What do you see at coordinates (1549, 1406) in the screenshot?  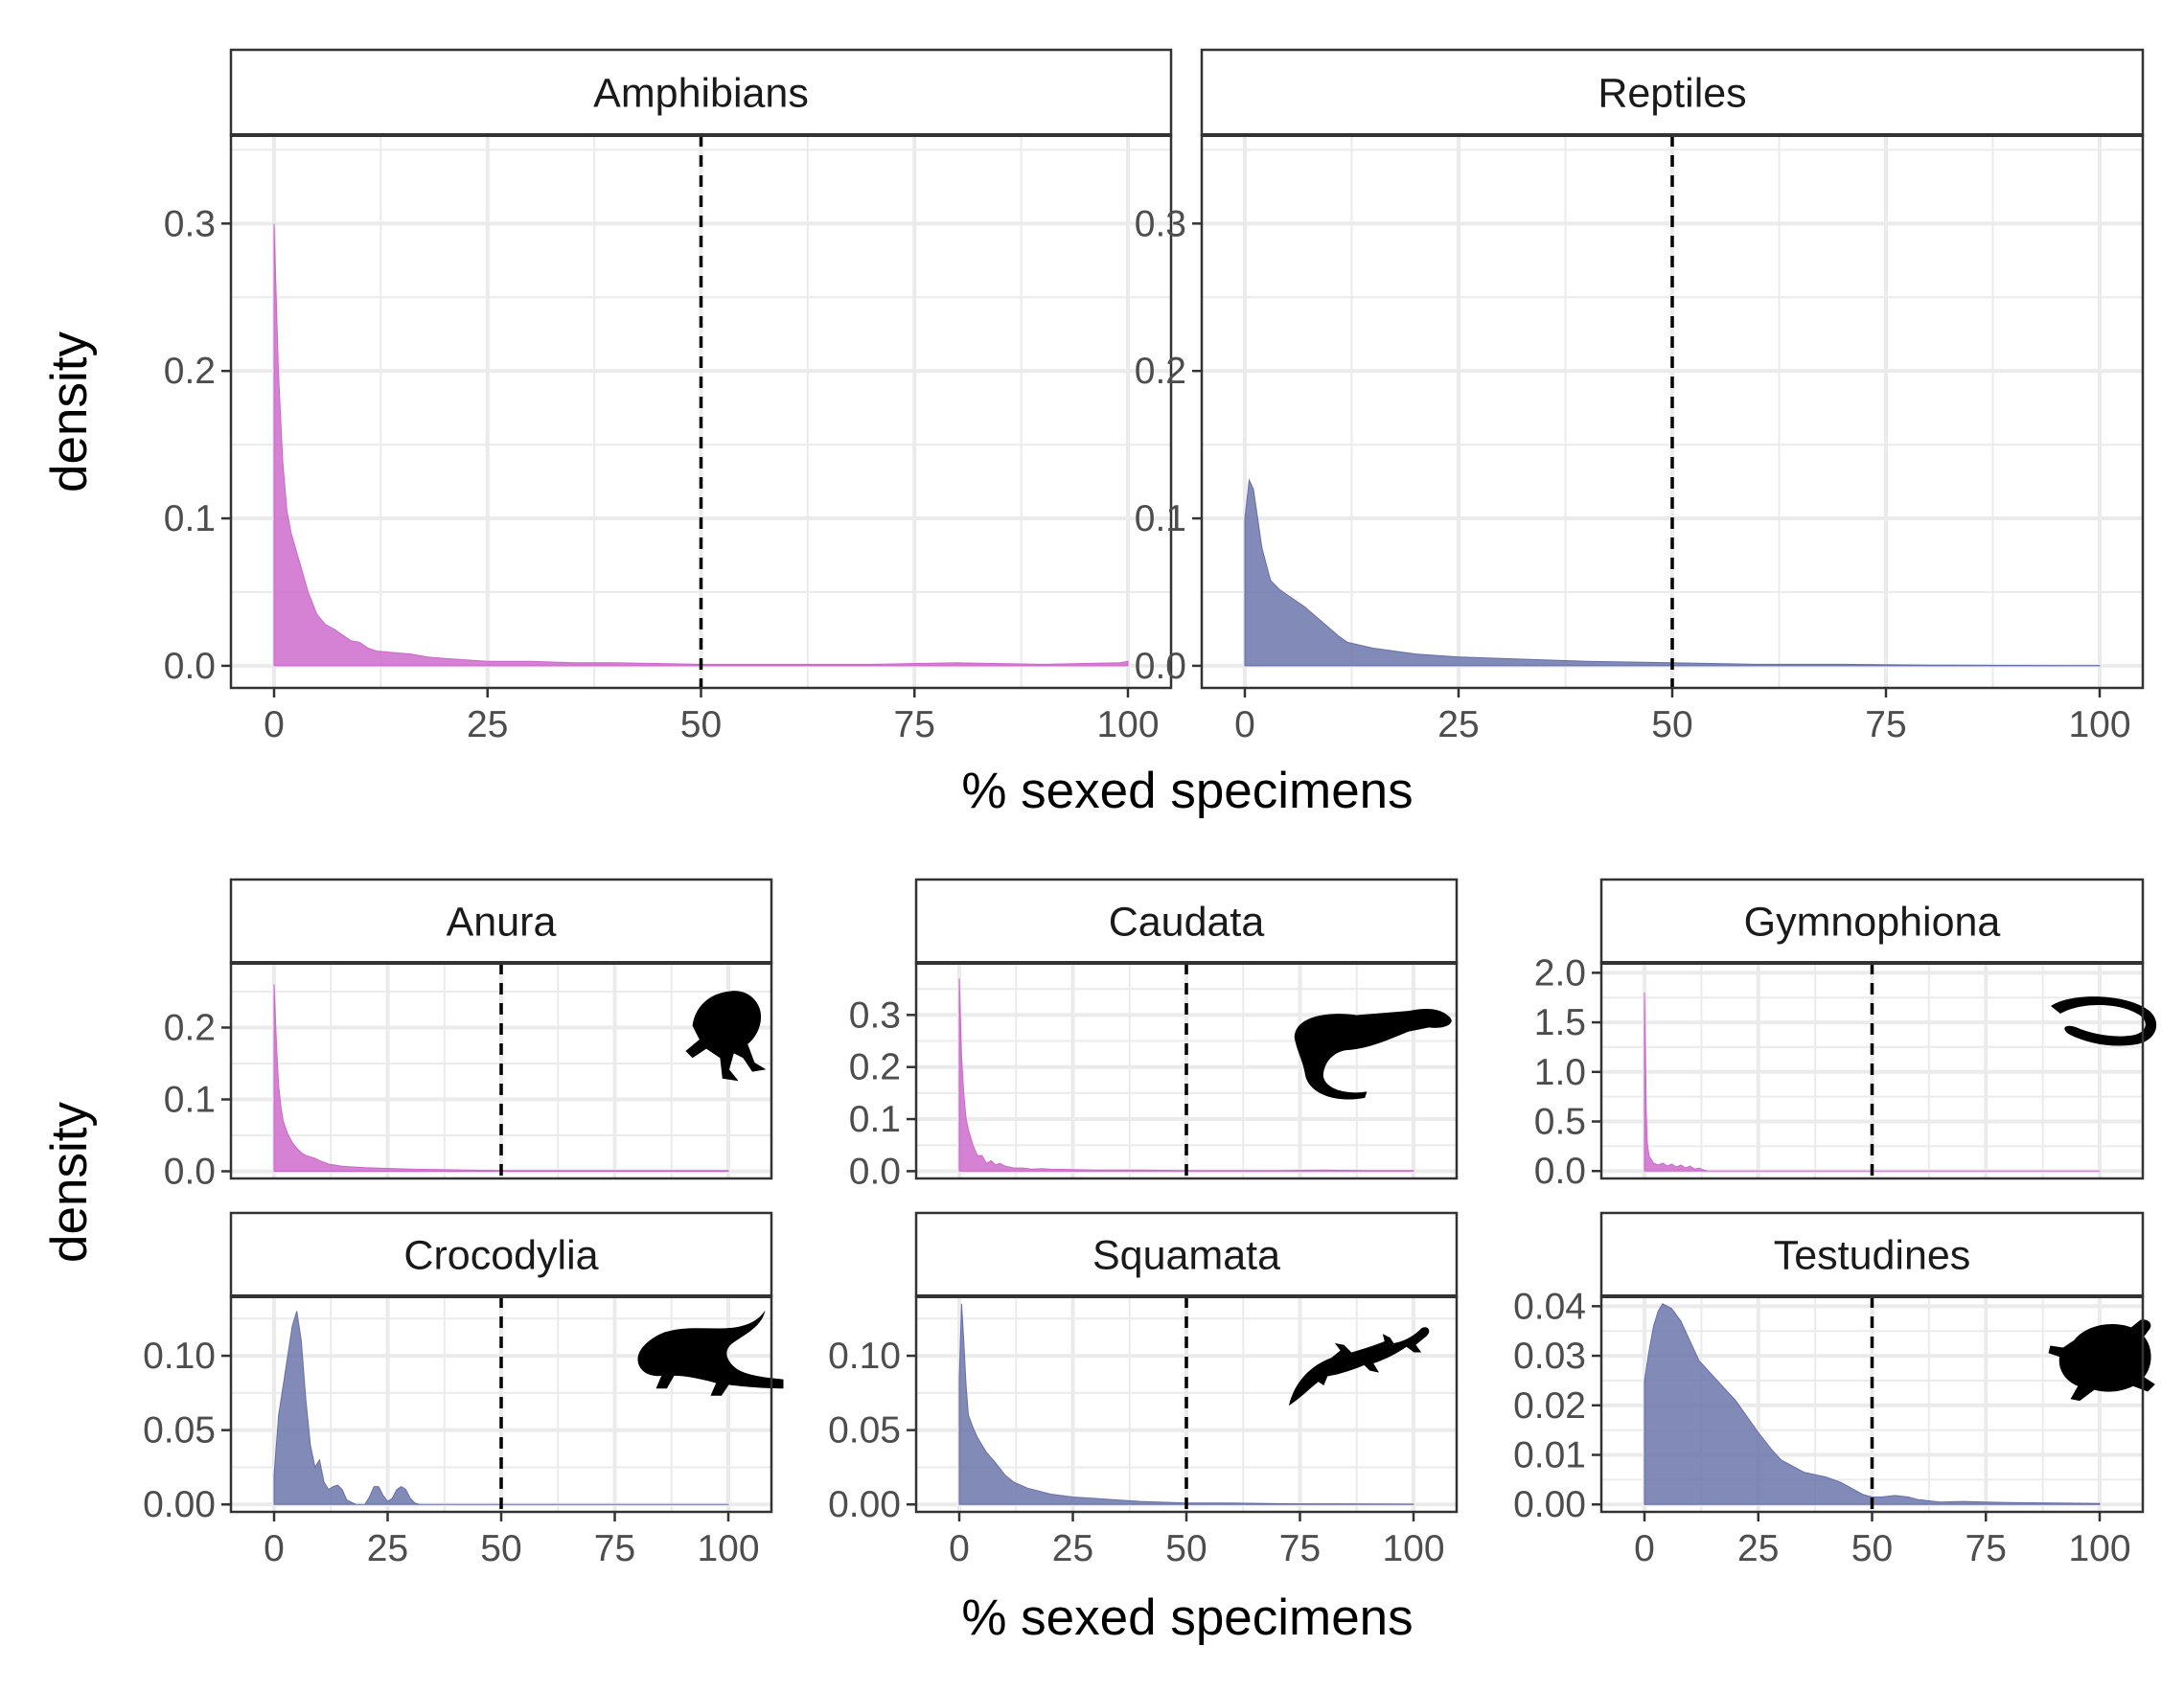 I see `y-tick-label: 0.02` at bounding box center [1549, 1406].